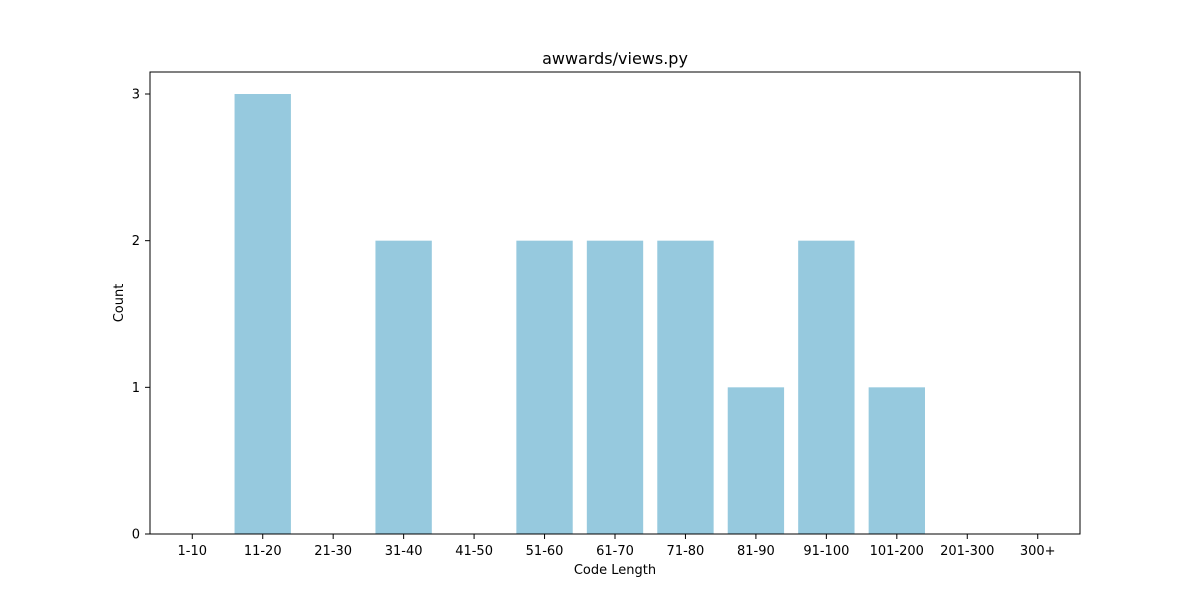 The image size is (1200, 604). Describe the element at coordinates (686, 551) in the screenshot. I see `x-tick-label: 71-80` at that location.